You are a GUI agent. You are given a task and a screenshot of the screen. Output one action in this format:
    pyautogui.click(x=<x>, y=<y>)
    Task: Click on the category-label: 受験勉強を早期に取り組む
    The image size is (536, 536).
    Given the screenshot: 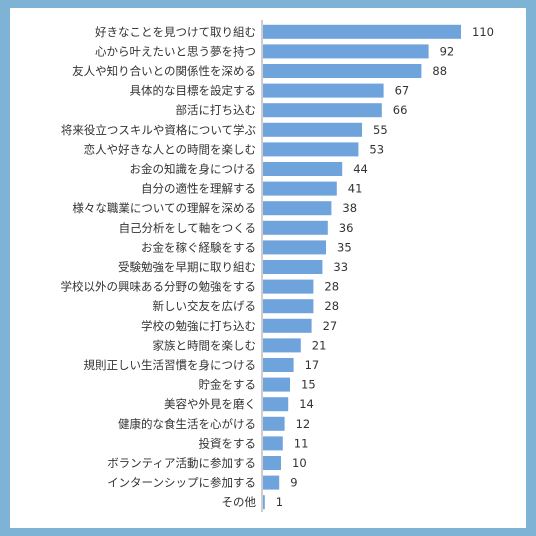 What is the action you would take?
    pyautogui.click(x=187, y=267)
    